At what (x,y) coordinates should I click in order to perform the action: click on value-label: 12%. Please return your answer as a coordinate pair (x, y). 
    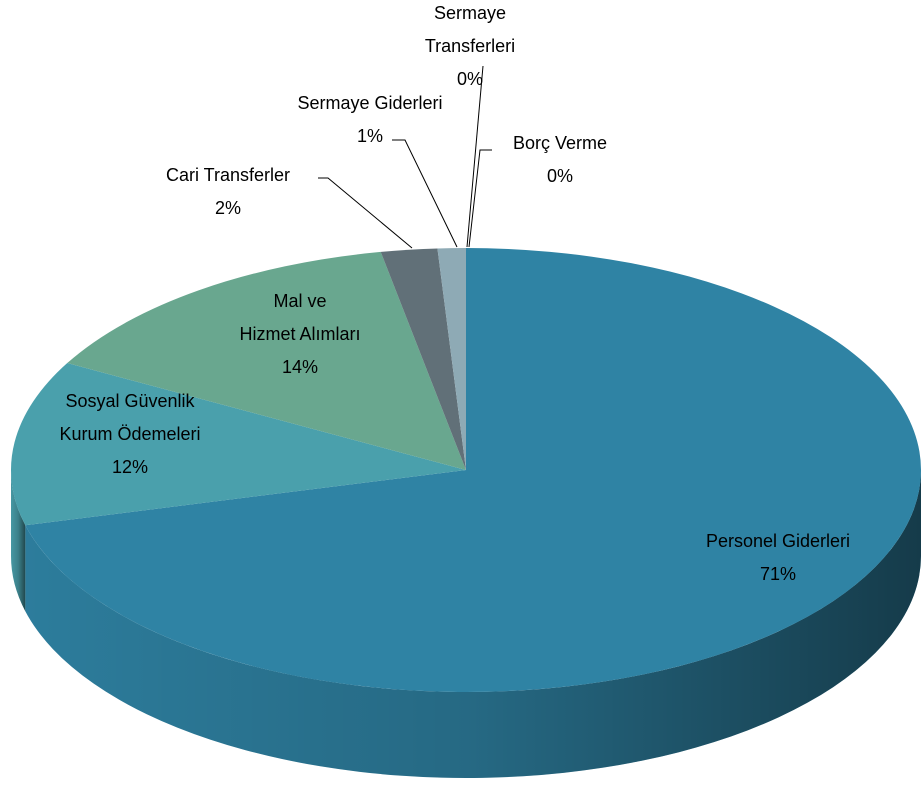
    Looking at the image, I should click on (130, 467).